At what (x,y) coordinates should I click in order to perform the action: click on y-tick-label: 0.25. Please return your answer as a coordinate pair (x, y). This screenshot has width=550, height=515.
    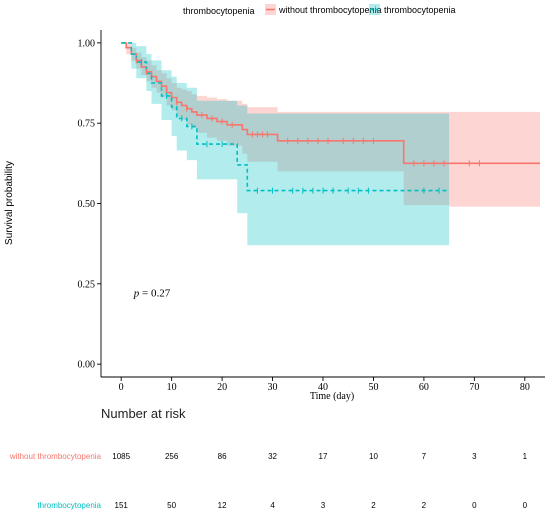
    Looking at the image, I should click on (87, 284).